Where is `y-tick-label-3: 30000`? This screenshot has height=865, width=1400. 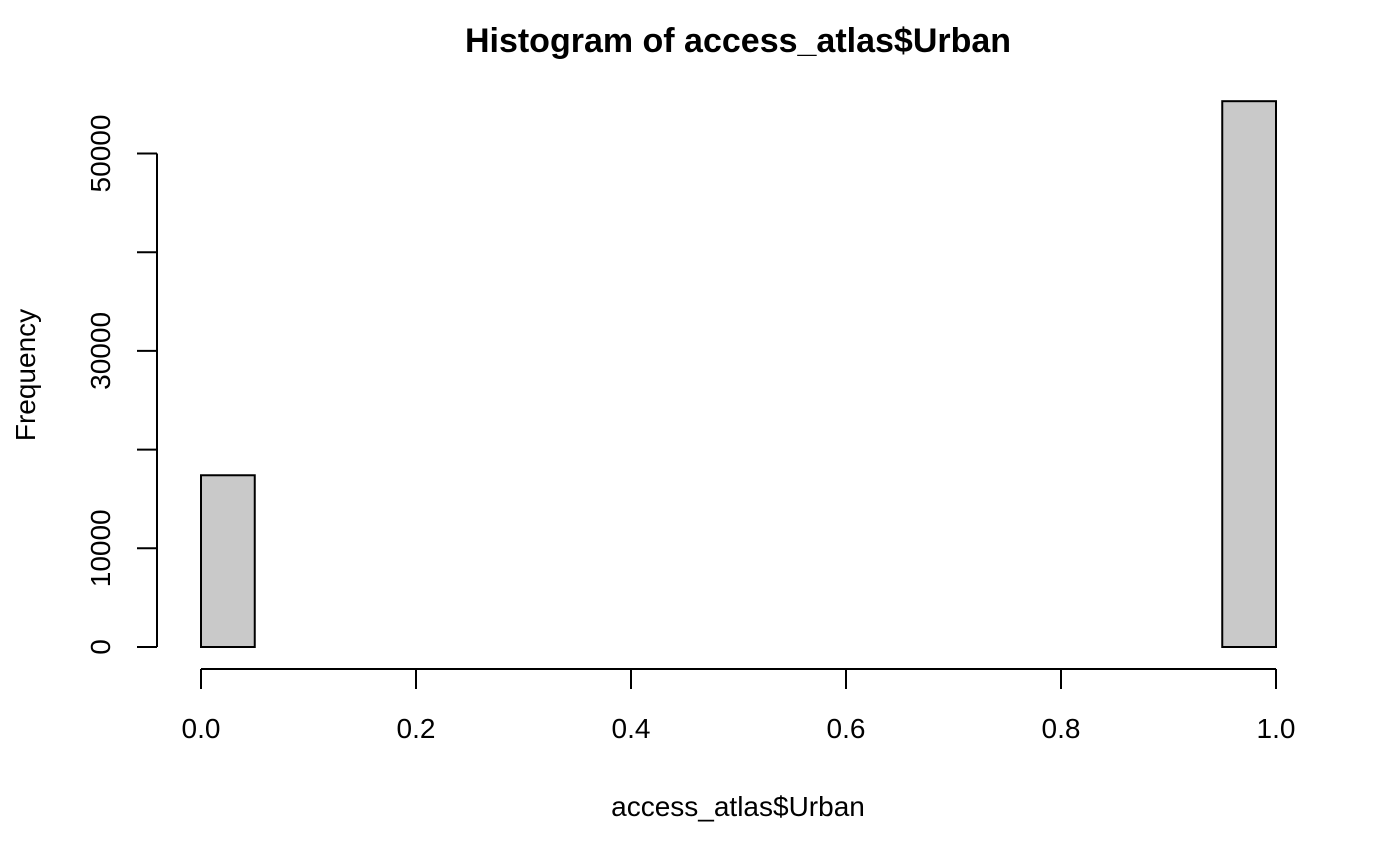 y-tick-label-3: 30000 is located at coordinates (100, 351).